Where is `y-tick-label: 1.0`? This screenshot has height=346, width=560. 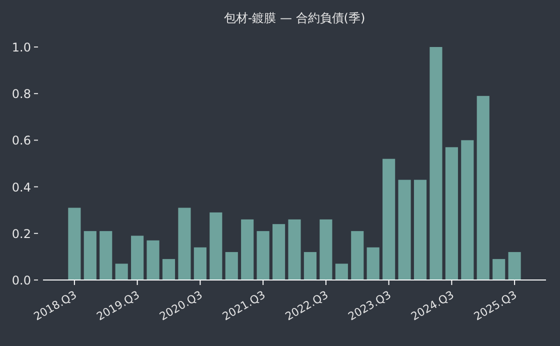
y-tick-label: 1.0 is located at coordinates (21, 47).